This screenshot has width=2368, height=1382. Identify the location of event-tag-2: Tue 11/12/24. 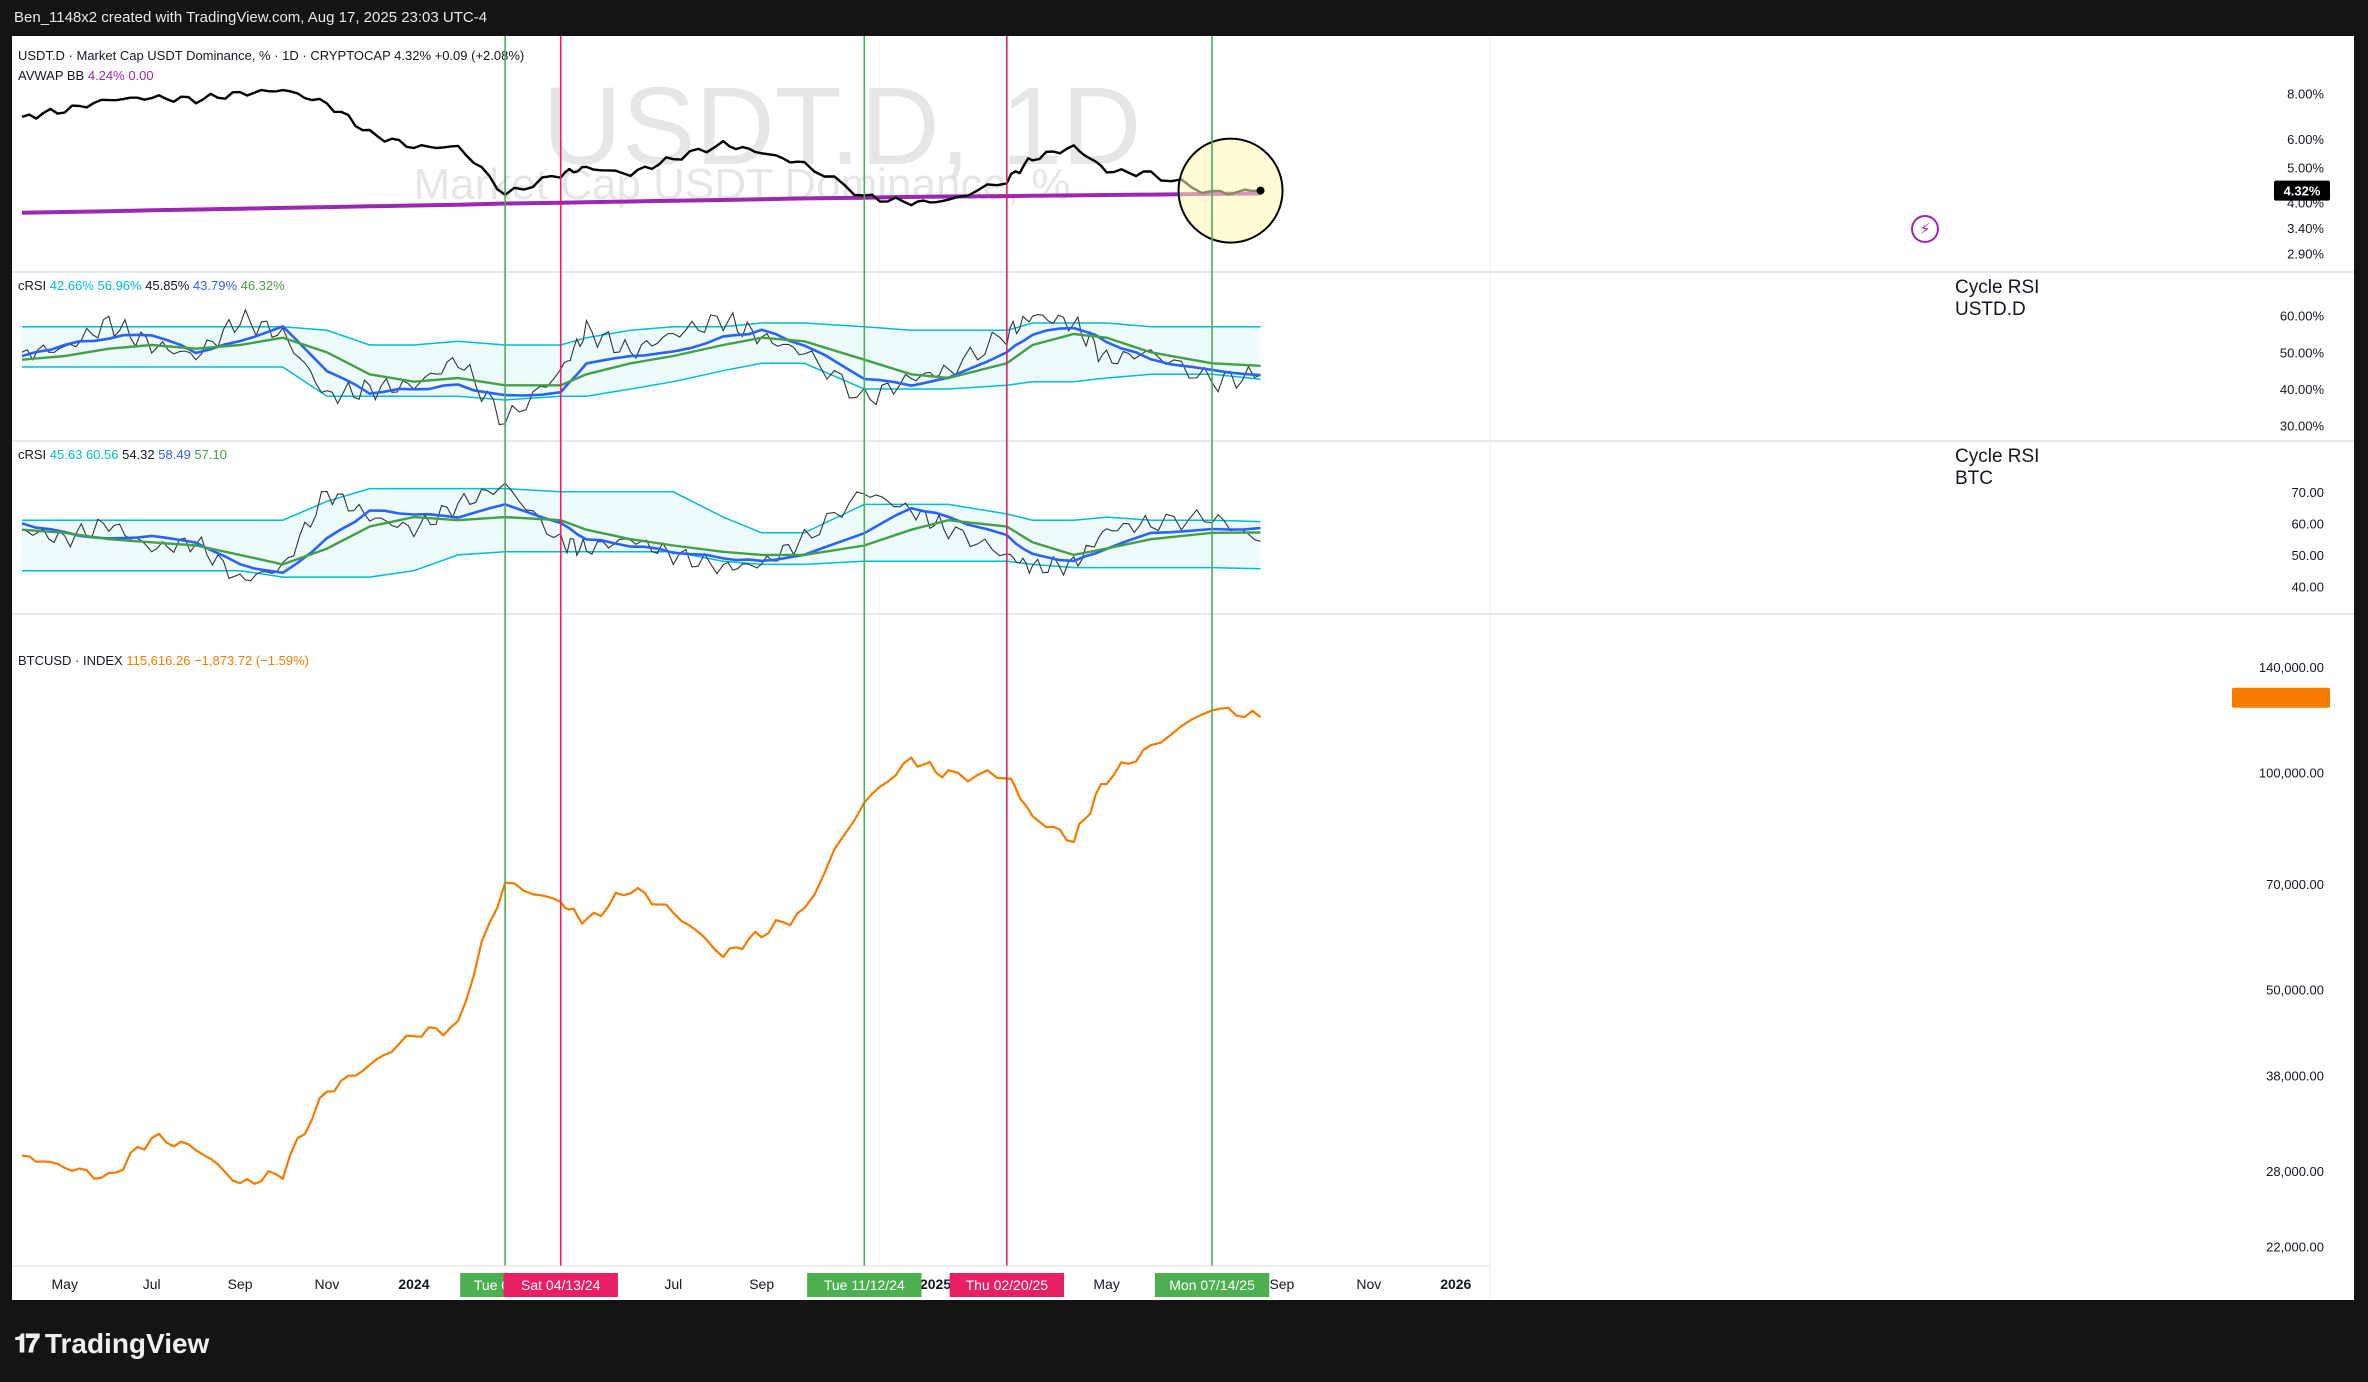
(864, 1285).